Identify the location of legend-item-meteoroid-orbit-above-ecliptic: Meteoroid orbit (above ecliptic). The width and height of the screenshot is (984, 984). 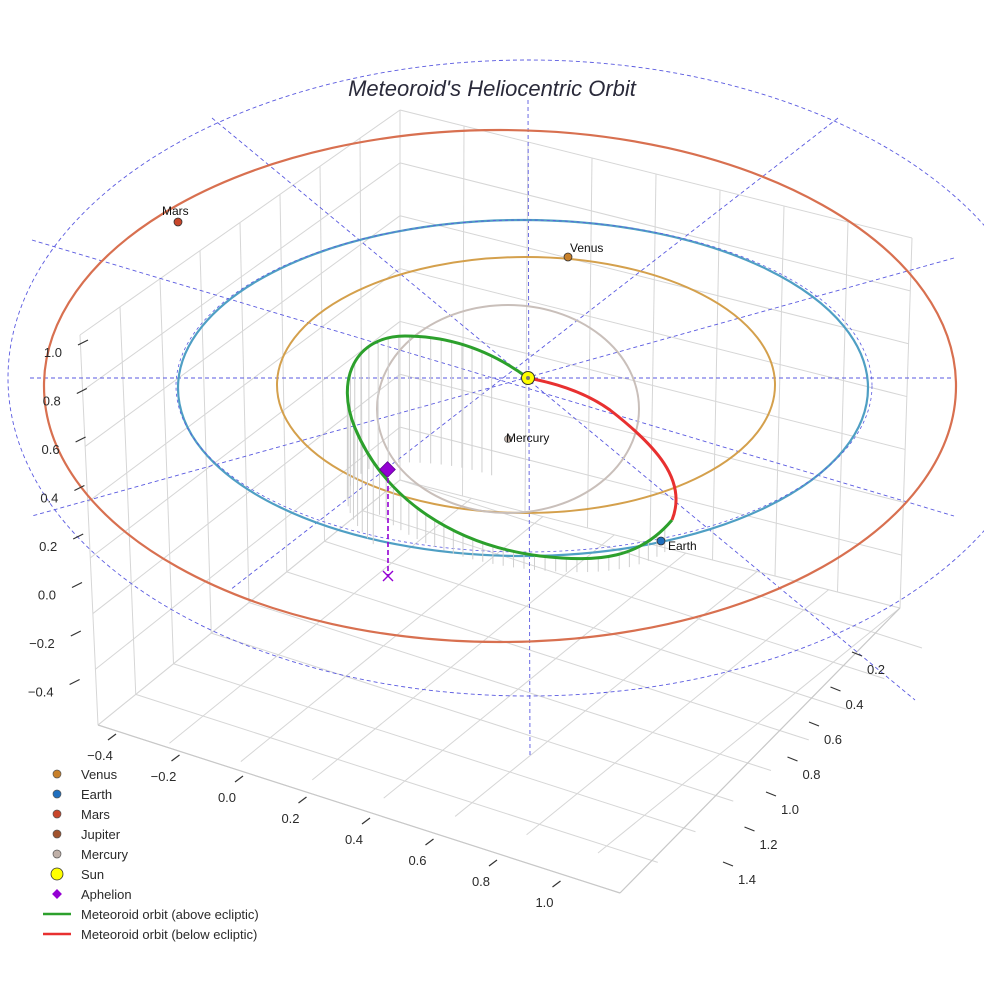
(149, 914).